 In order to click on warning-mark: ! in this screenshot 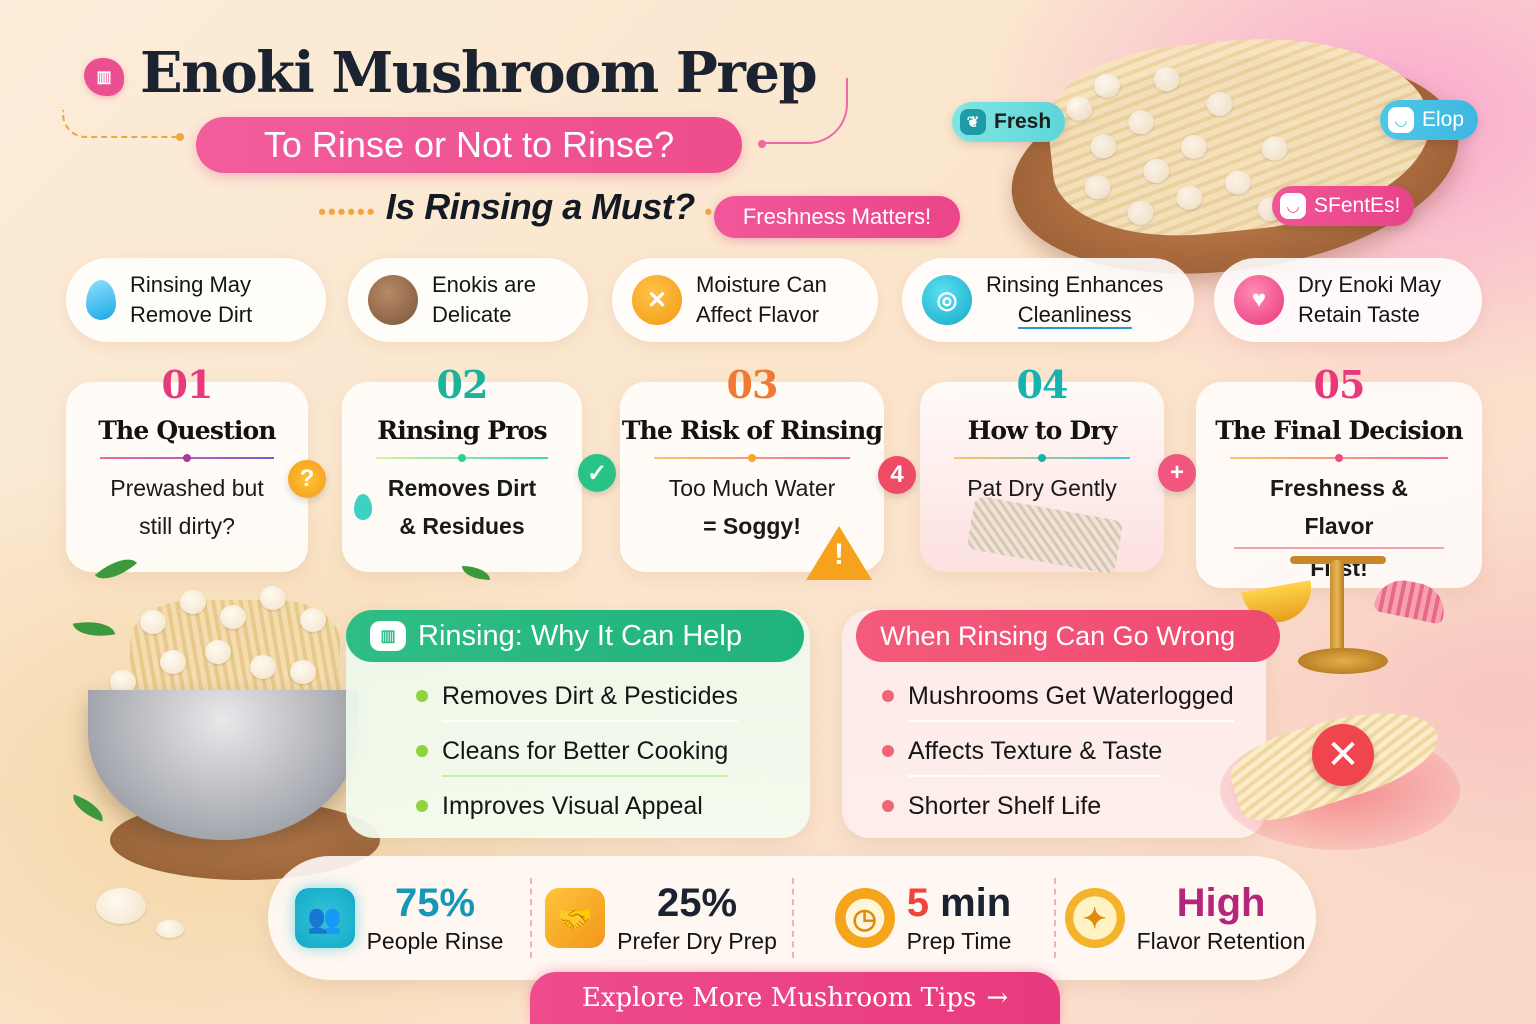, I will do `click(839, 554)`.